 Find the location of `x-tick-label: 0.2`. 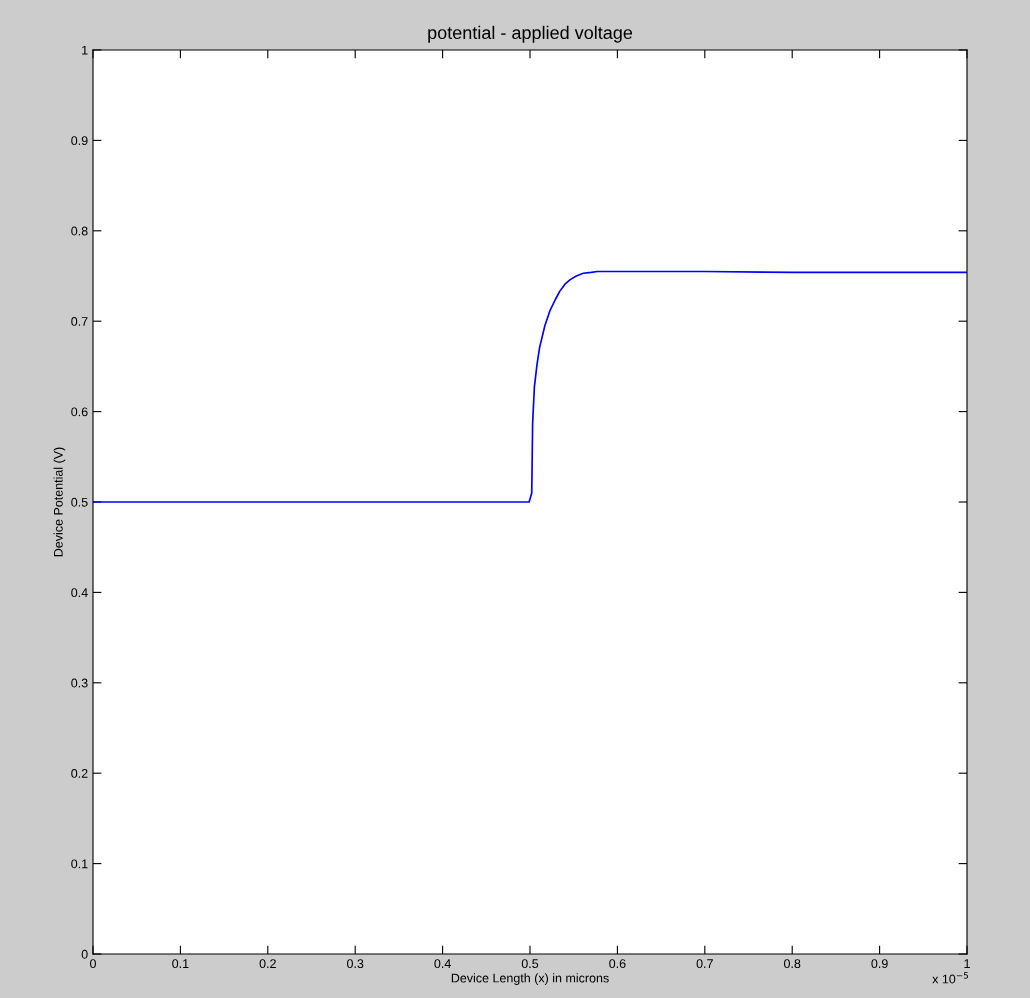

x-tick-label: 0.2 is located at coordinates (267, 964).